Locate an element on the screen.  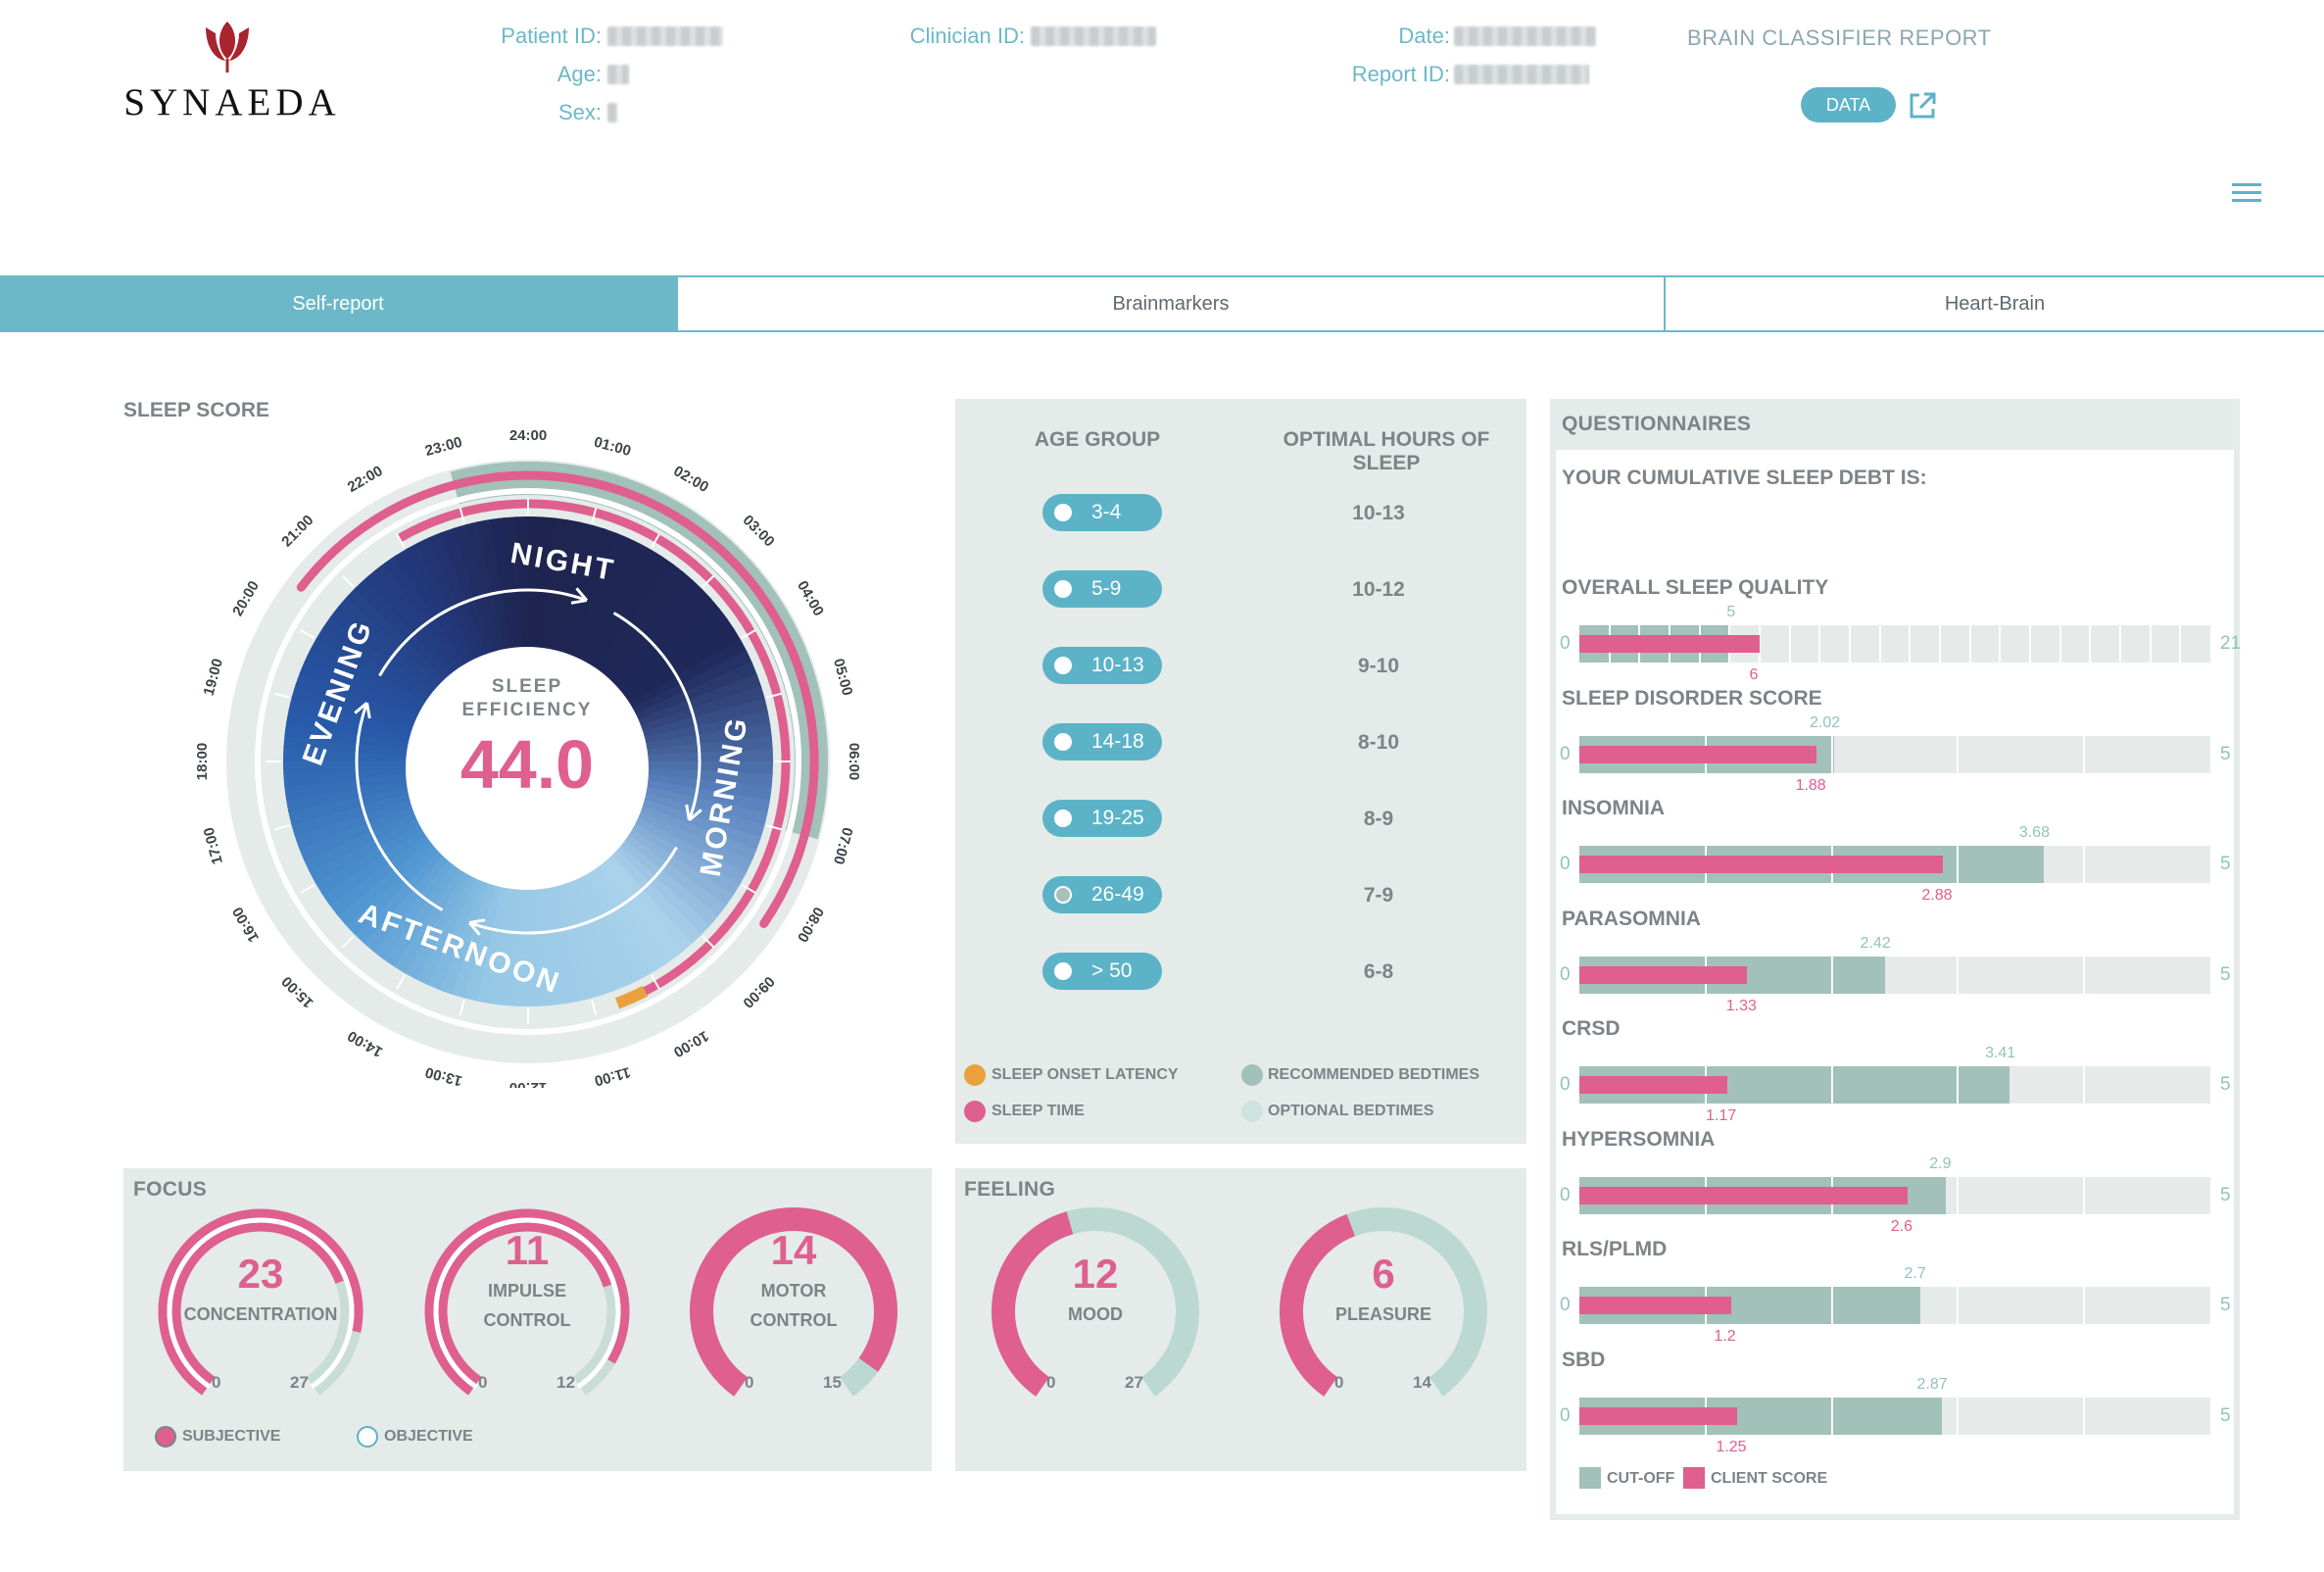
feeling-gauge-max: 14 is located at coordinates (1422, 1382).